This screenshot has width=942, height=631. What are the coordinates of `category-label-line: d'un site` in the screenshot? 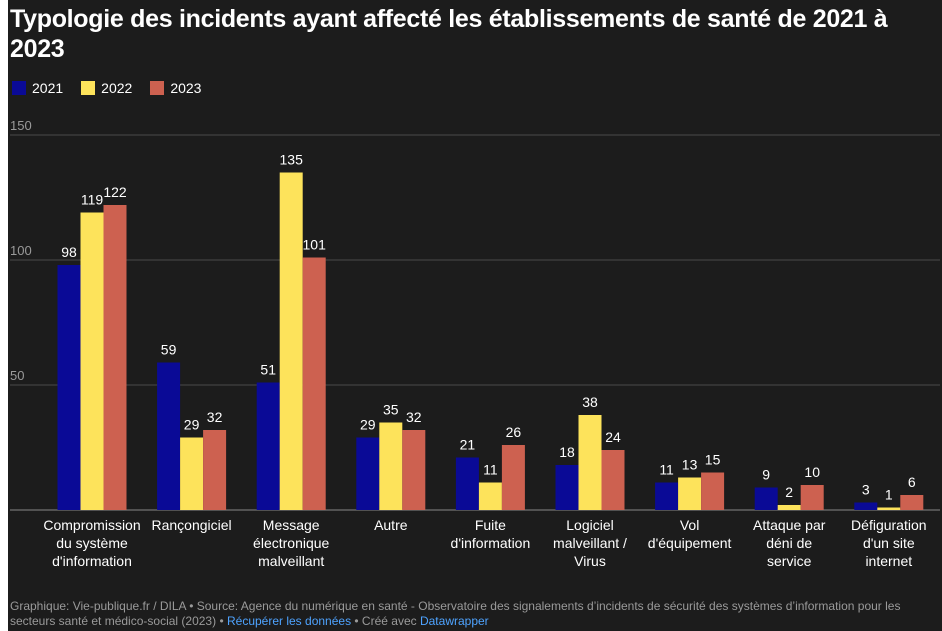 It's located at (889, 543).